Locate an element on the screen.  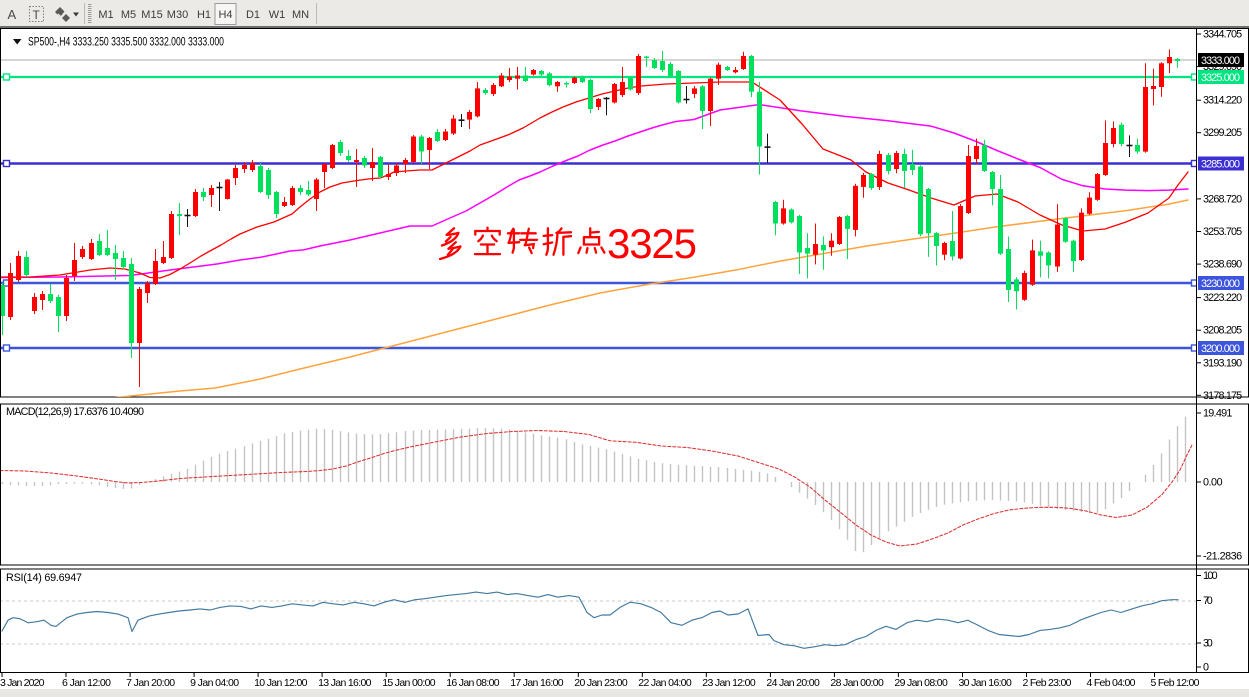
svg-text: 19.491 is located at coordinates (1217, 414).